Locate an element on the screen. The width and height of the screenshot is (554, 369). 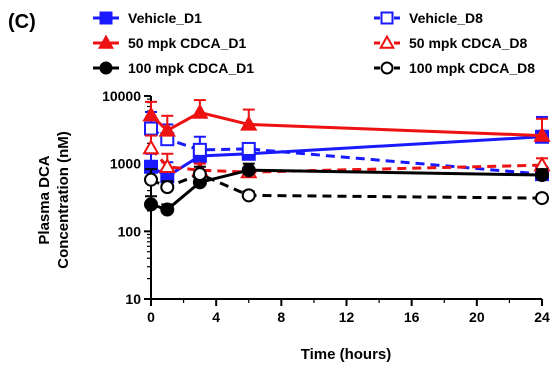
legend-item: 50 mpk CDCA_D1 is located at coordinates (169, 42).